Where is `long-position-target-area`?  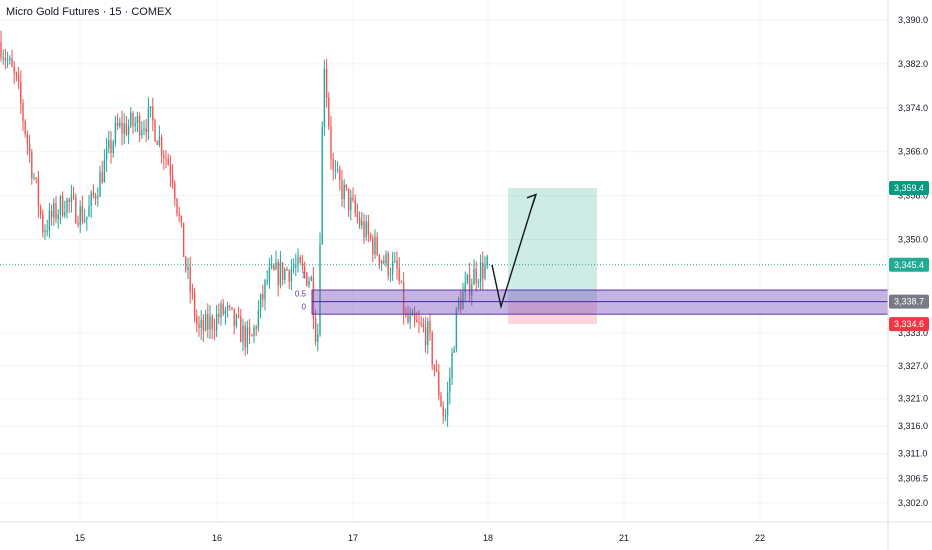 long-position-target-area is located at coordinates (552, 244).